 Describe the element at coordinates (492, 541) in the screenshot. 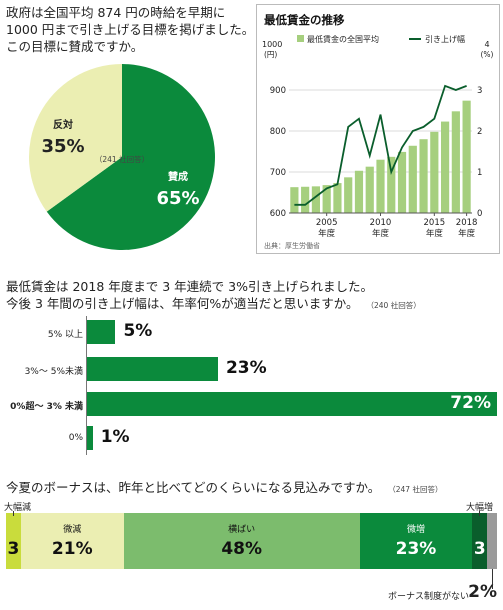

I see `stack-segment` at that location.